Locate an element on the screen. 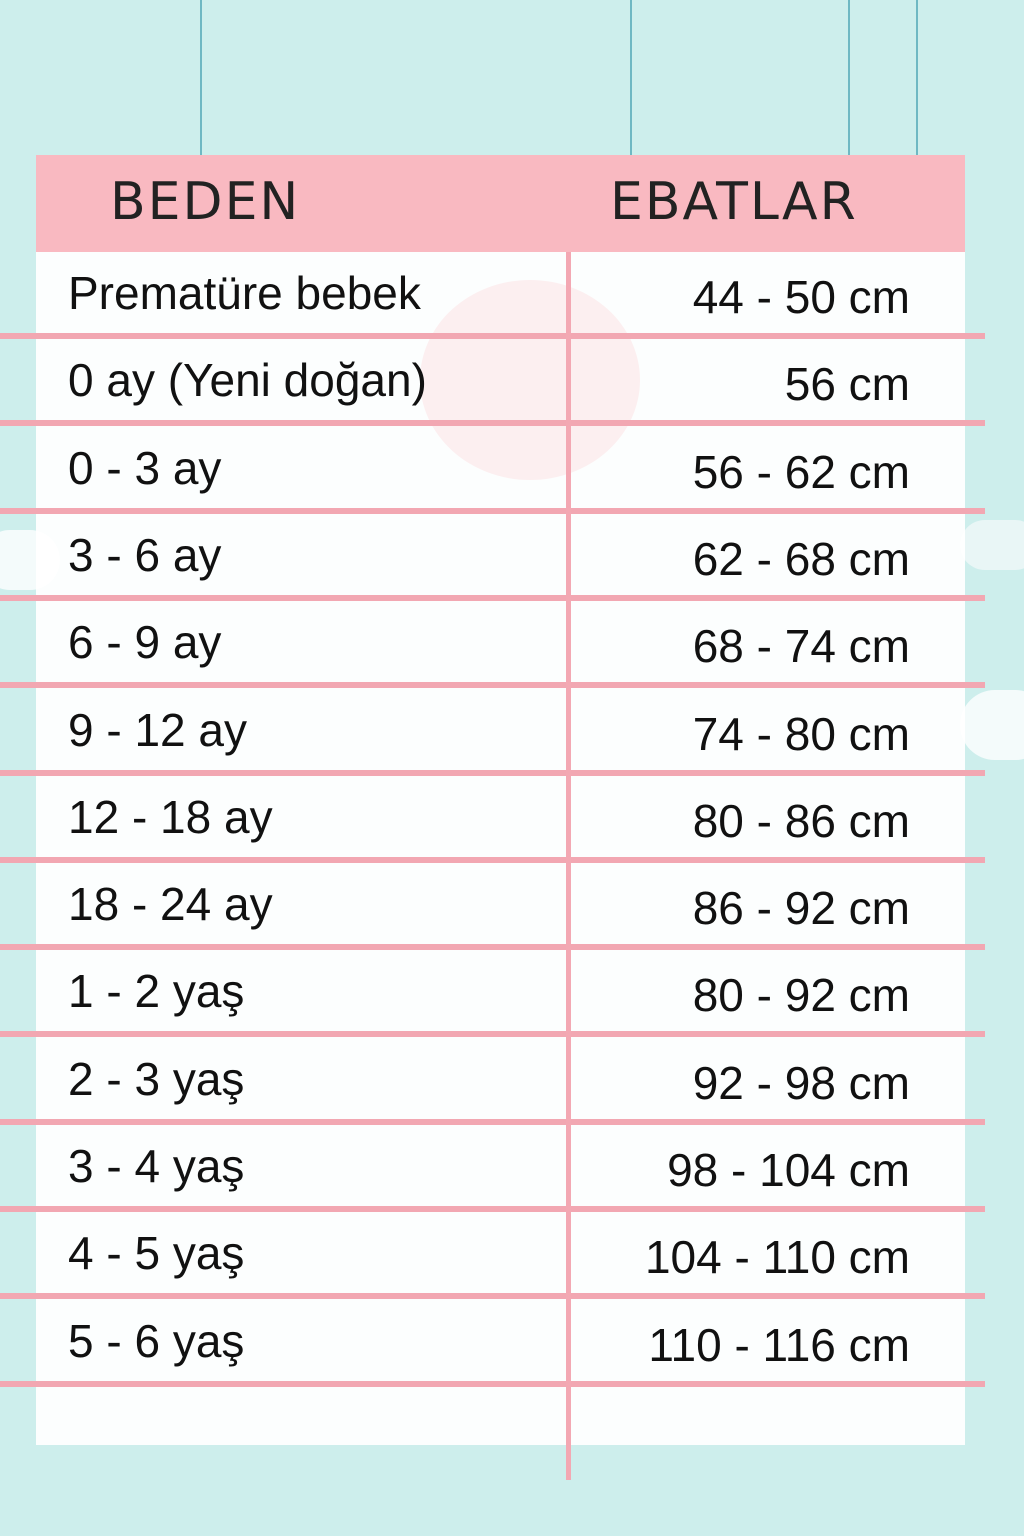 This screenshot has width=1024, height=1536. dimension-cell: 56 - 62 cm is located at coordinates (801, 471).